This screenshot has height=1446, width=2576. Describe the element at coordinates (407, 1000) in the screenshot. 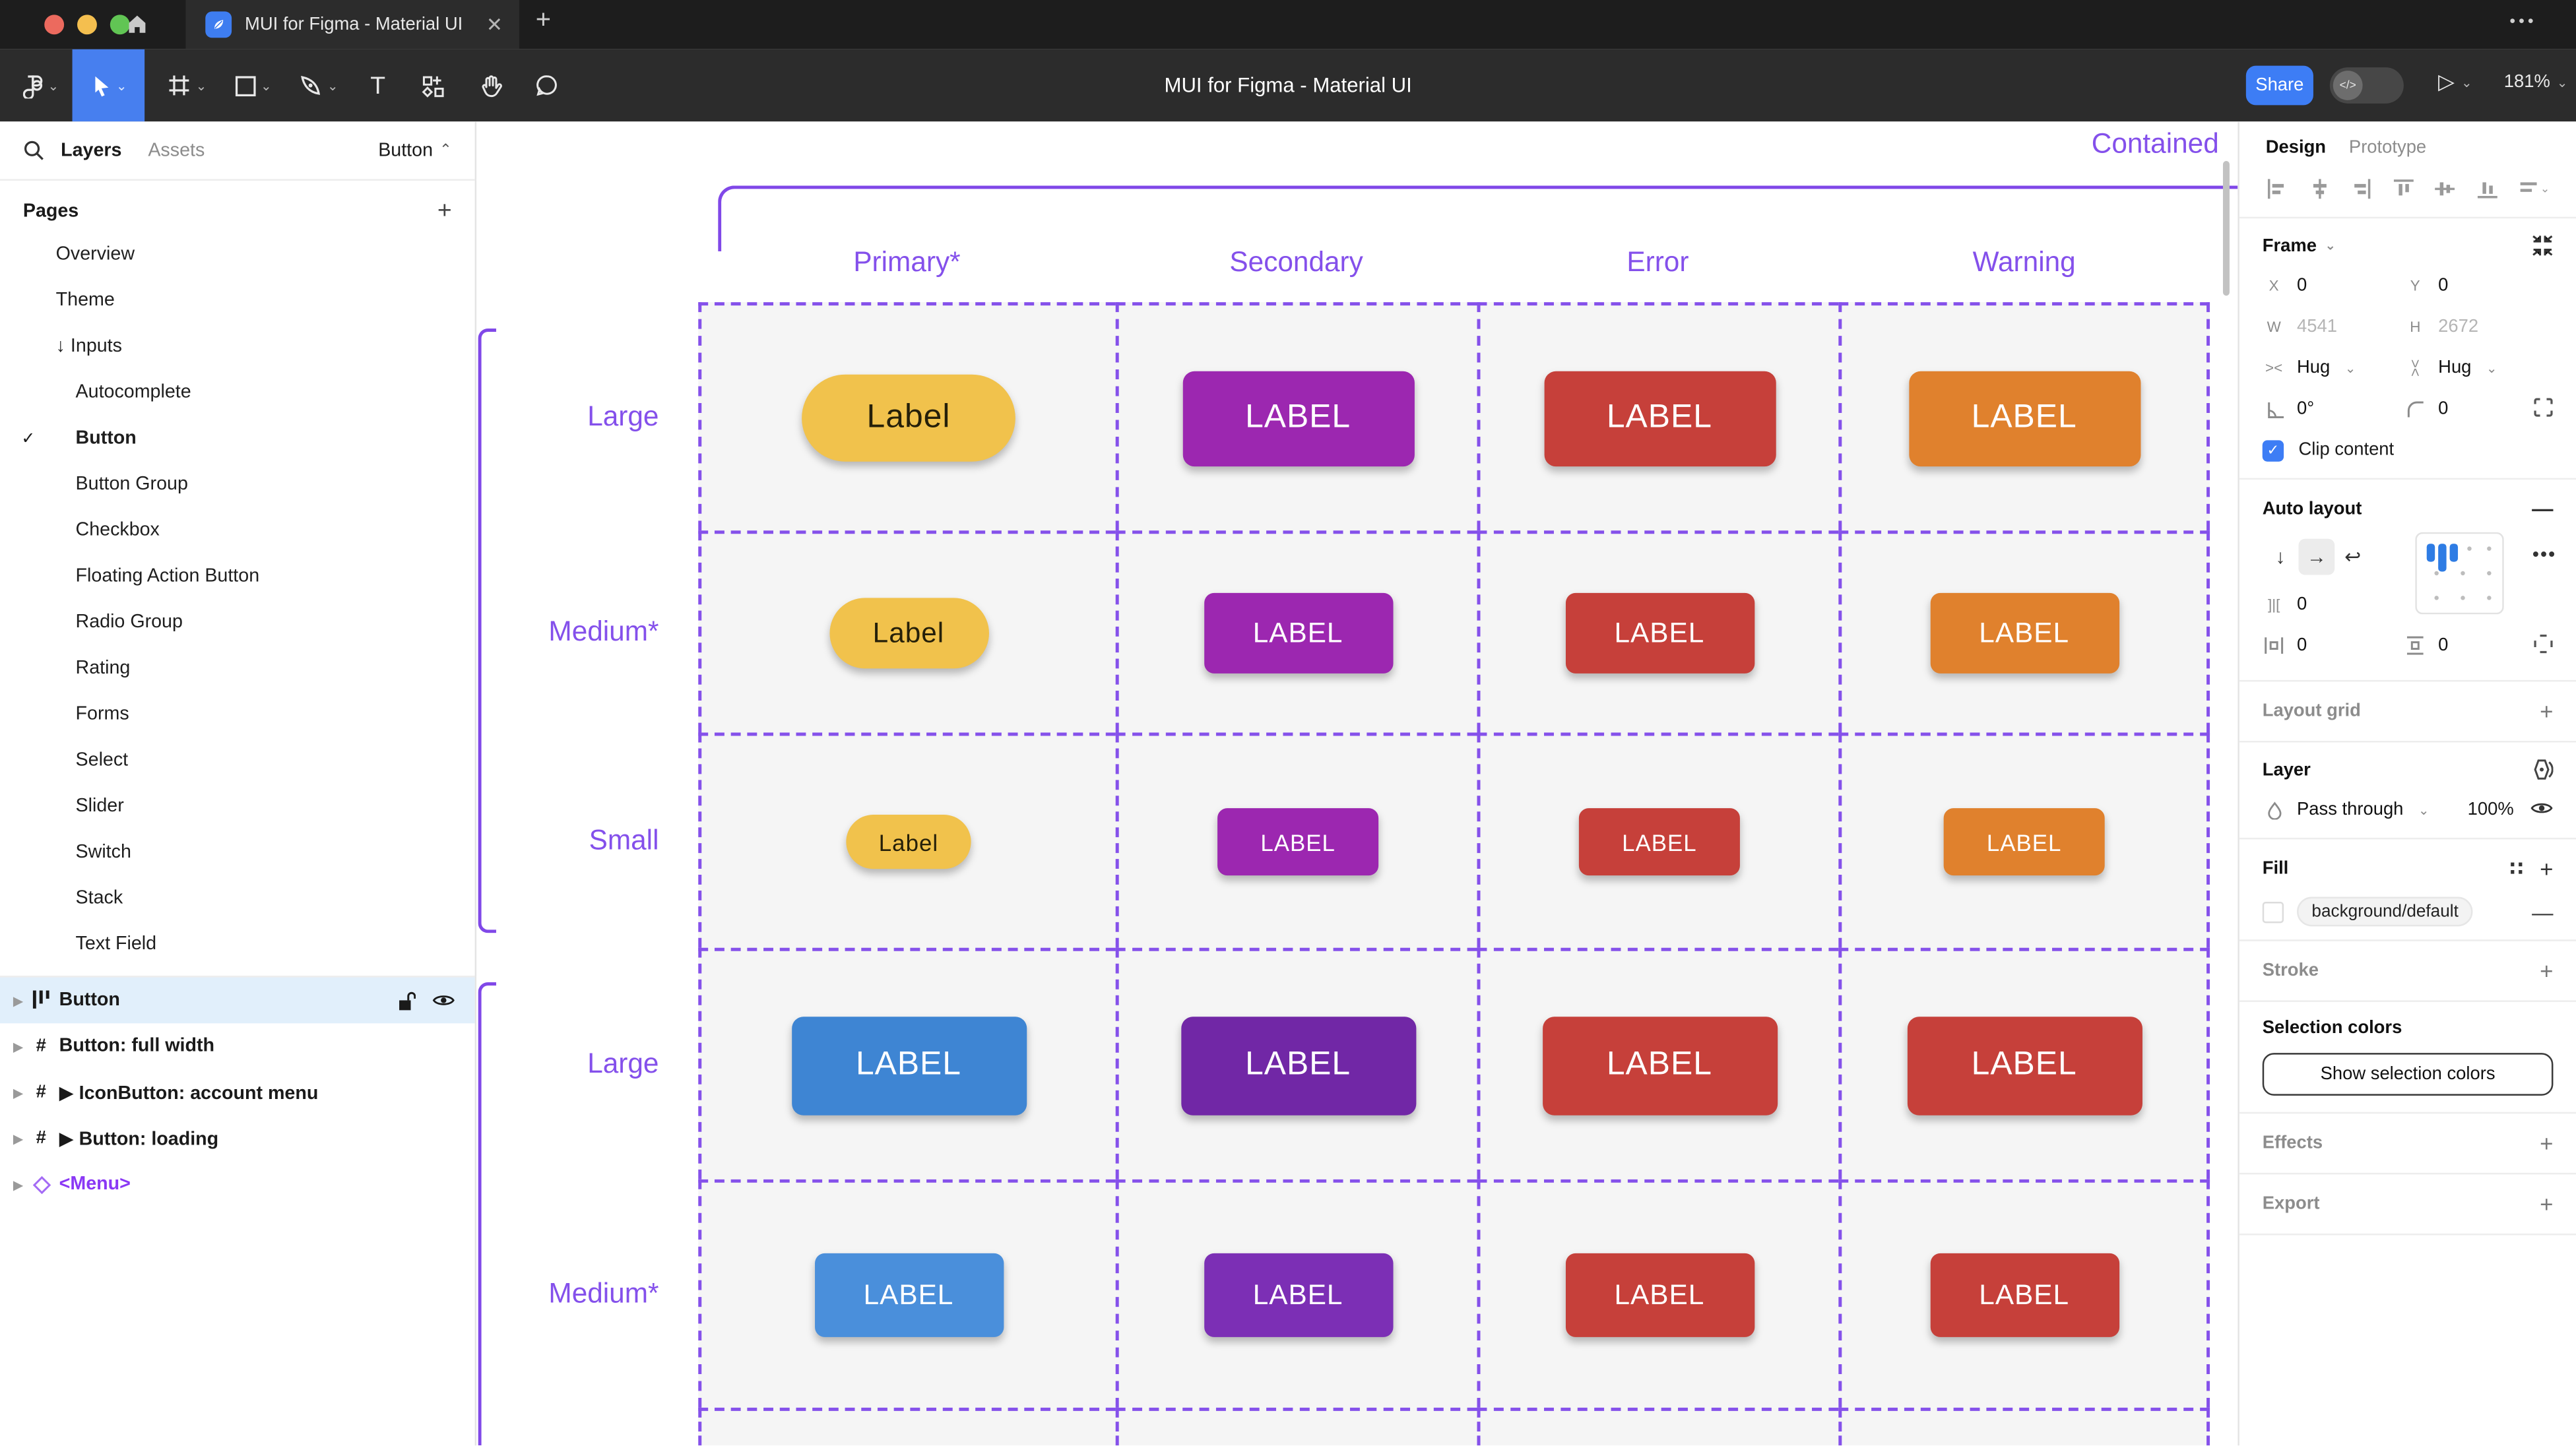

I see `unlock-icon` at that location.